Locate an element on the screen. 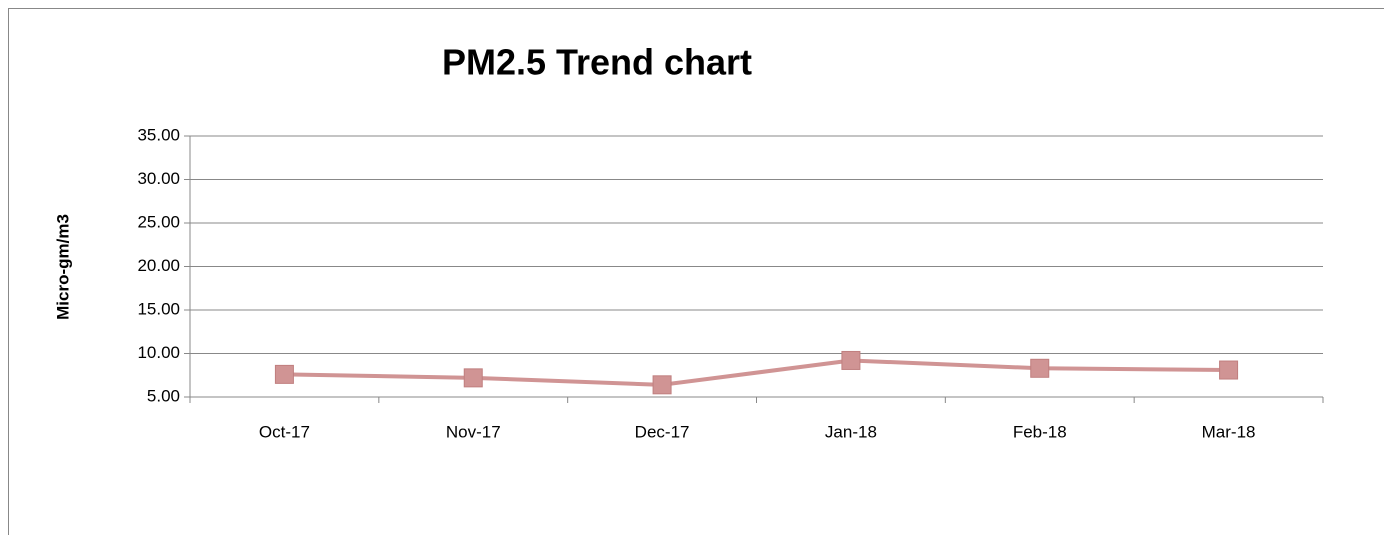 The image size is (1384, 535). chart-title: PM2.5 Trend chart is located at coordinates (597, 62).